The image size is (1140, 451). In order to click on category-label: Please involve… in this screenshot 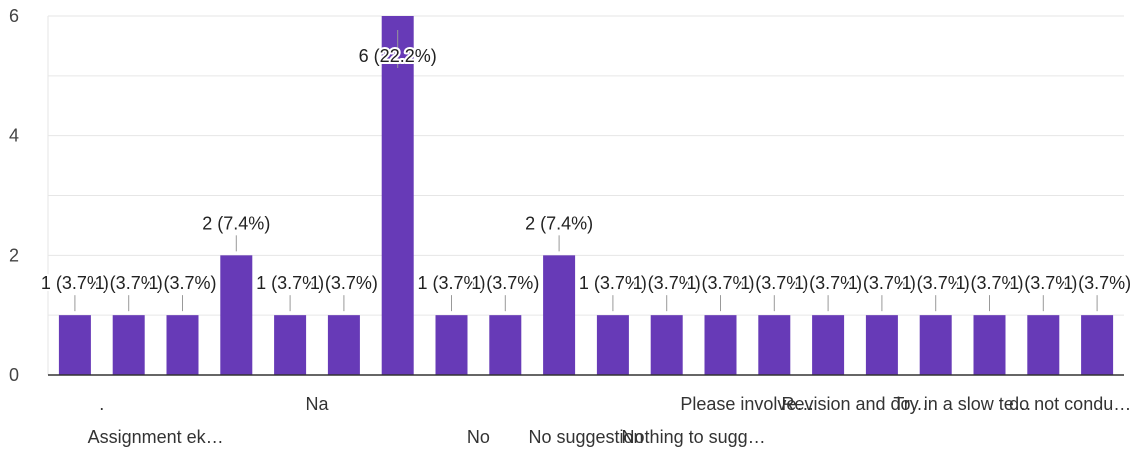, I will do `click(747, 404)`.